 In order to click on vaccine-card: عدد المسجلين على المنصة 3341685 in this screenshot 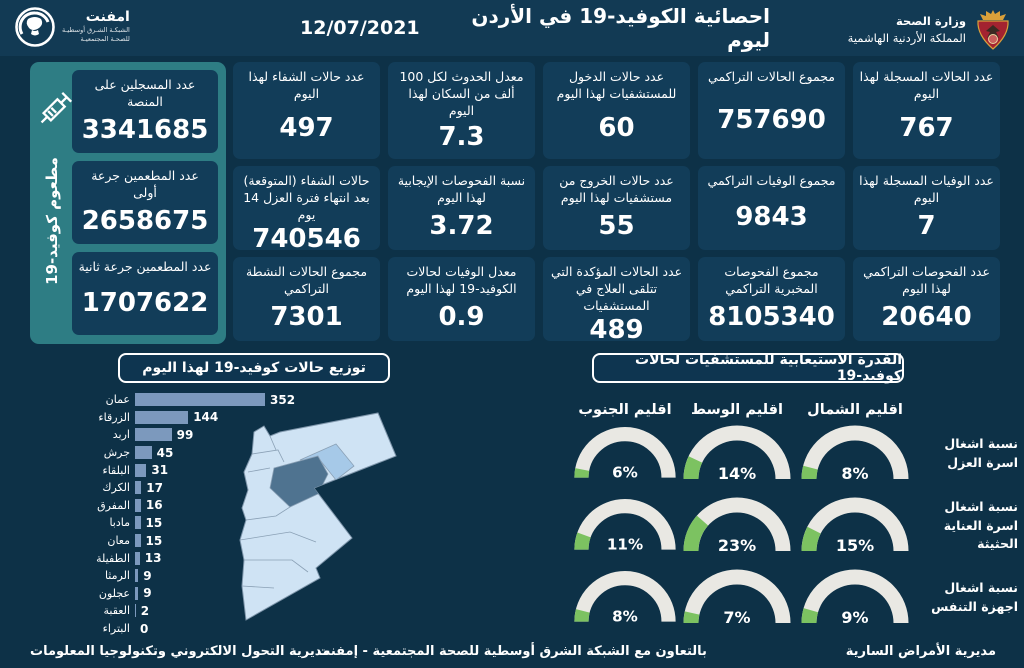, I will do `click(145, 111)`.